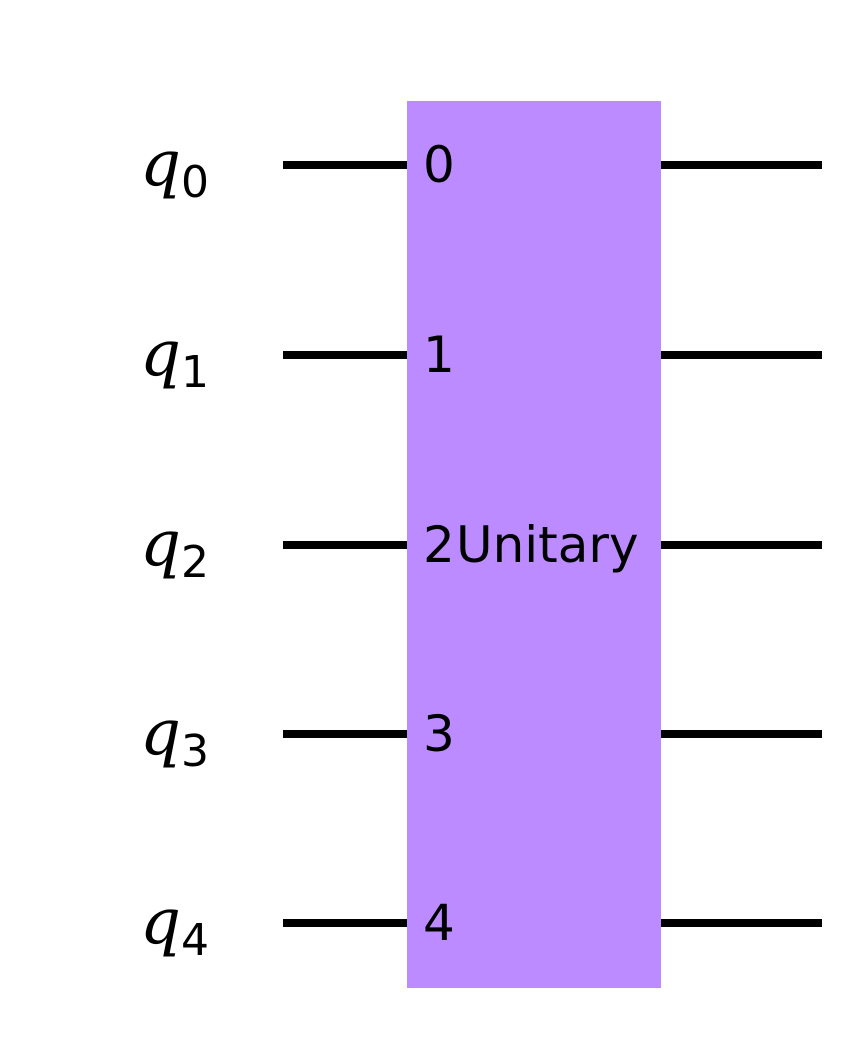 This screenshot has width=851, height=1052. What do you see at coordinates (439, 165) in the screenshot?
I see `gate-port-label-0: 0` at bounding box center [439, 165].